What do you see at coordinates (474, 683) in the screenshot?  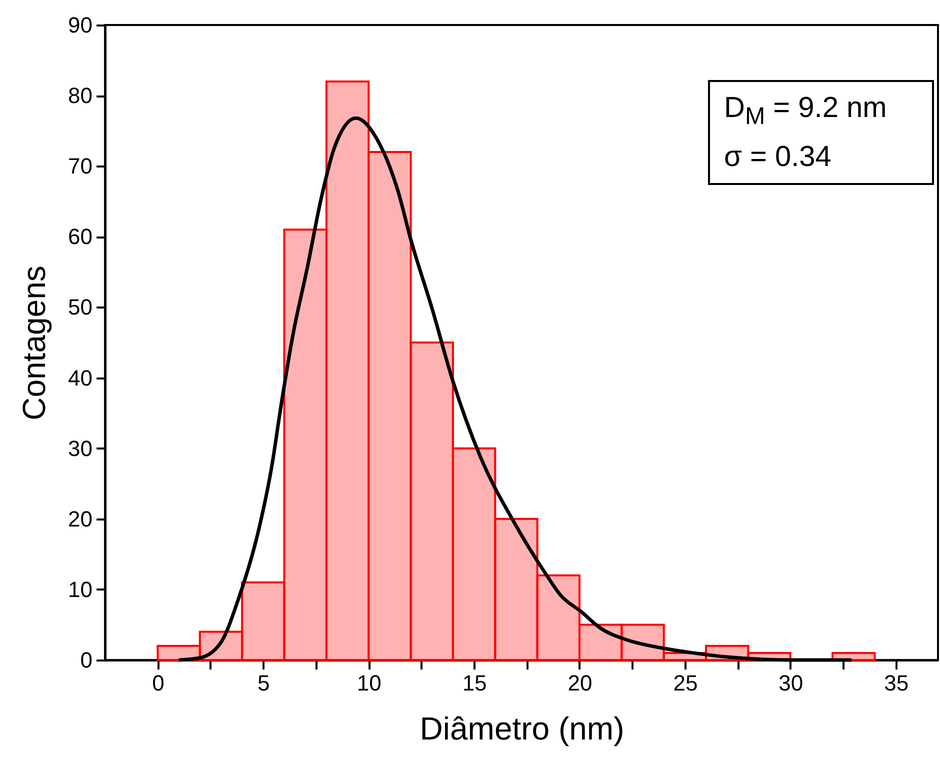 I see `x-tick-label: 15` at bounding box center [474, 683].